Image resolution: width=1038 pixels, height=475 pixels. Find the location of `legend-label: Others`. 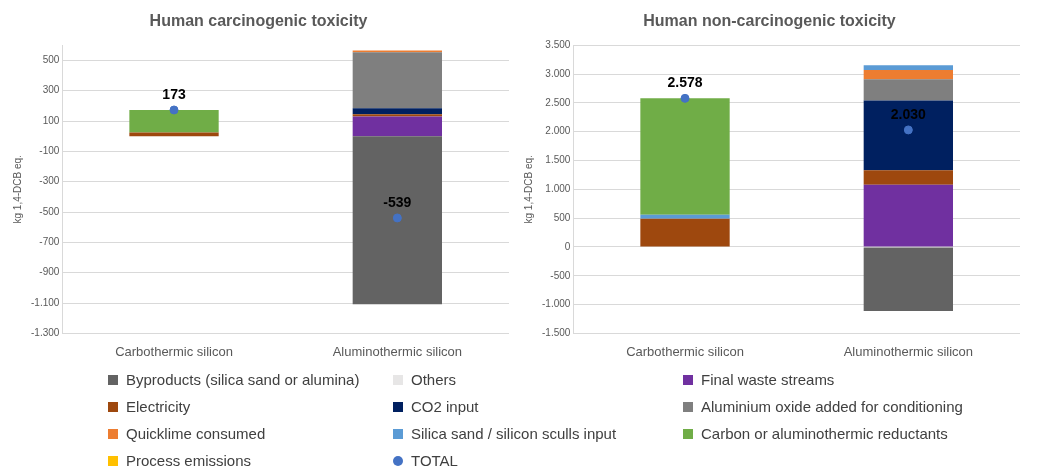

legend-label: Others is located at coordinates (434, 379).